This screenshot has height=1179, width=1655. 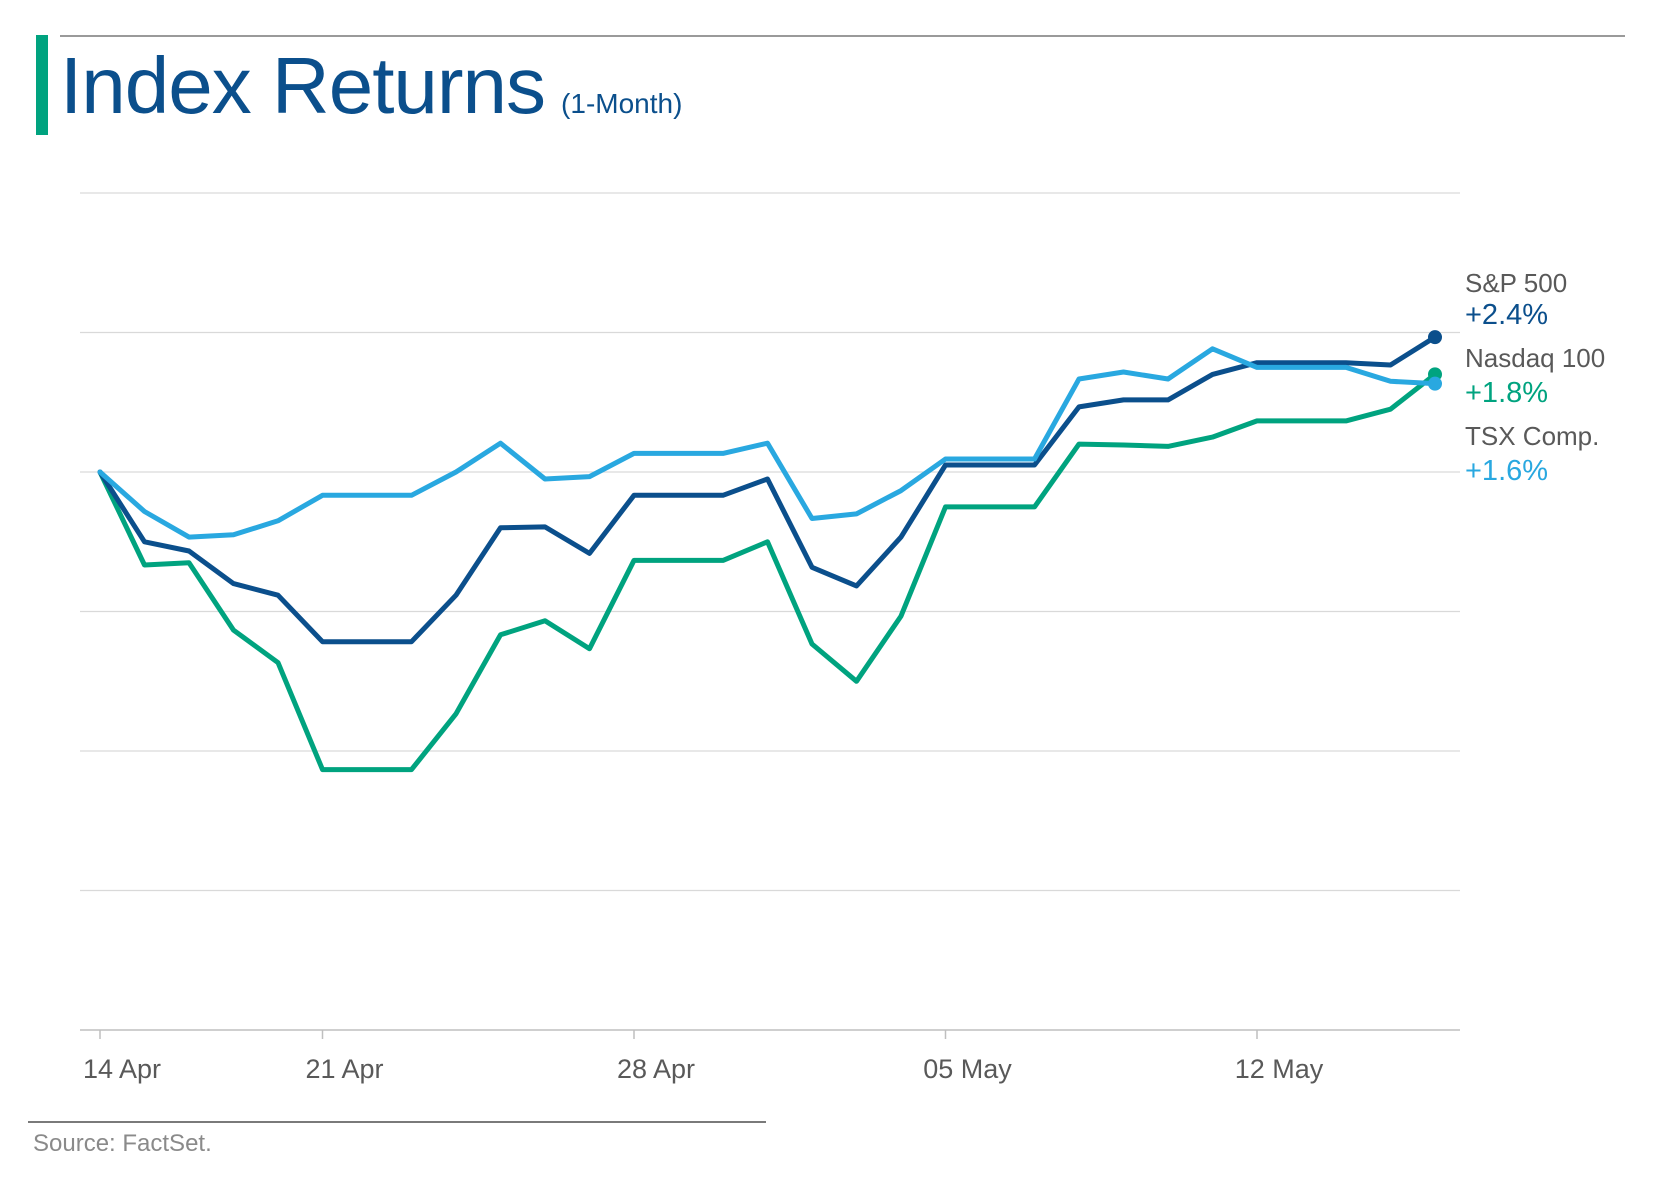 What do you see at coordinates (122, 1143) in the screenshot?
I see `source-note: Source: FactSet.` at bounding box center [122, 1143].